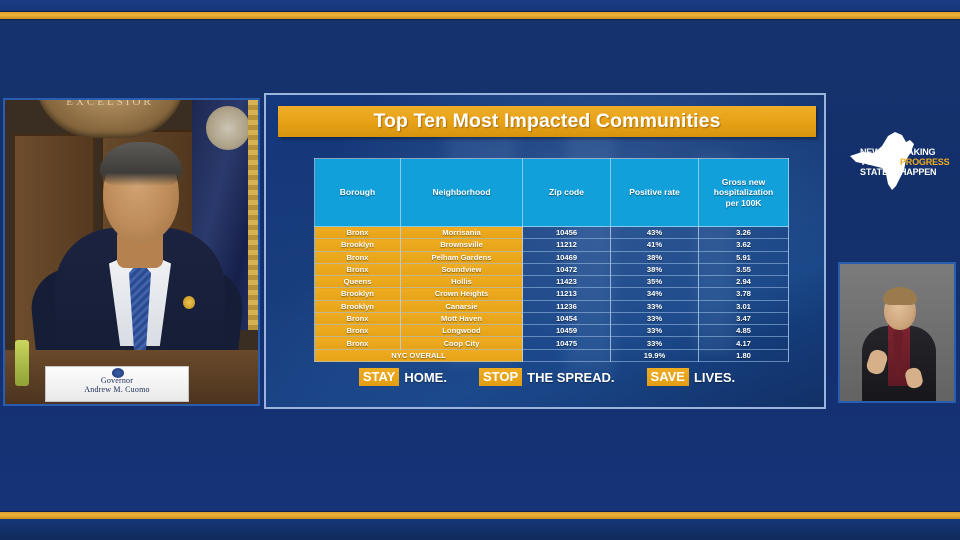 This screenshot has height=540, width=960. I want to click on cell-neighborhood: Coop City, so click(461, 343).